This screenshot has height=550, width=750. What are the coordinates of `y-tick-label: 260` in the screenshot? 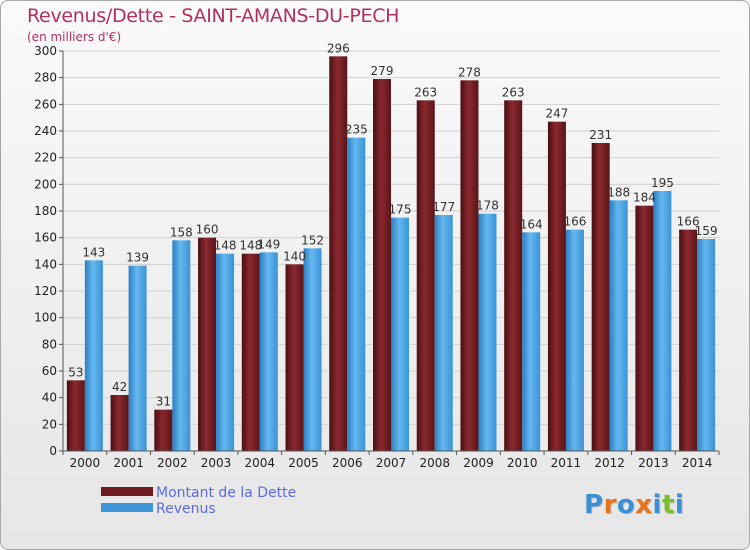 It's located at (45, 104).